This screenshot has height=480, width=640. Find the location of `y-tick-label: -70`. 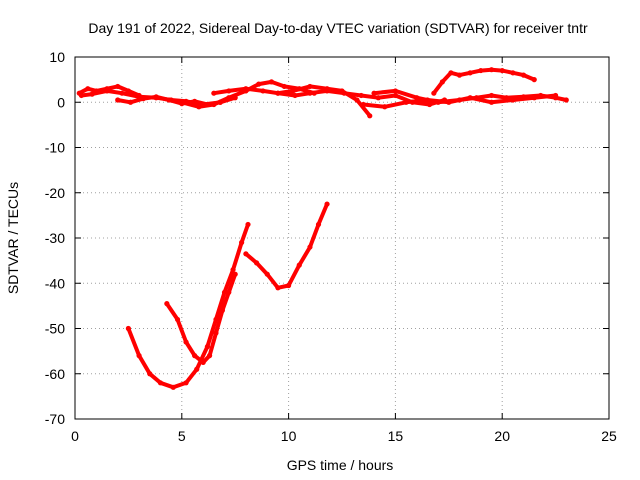

y-tick-label: -70 is located at coordinates (55, 419).